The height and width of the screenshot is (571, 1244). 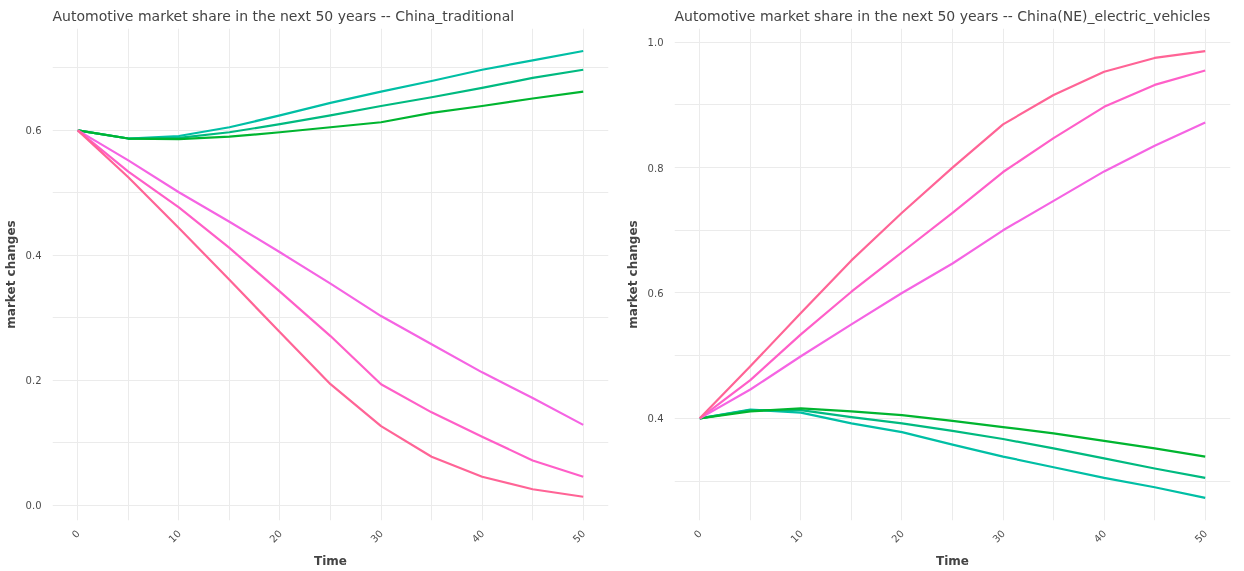 I want to click on line-series, so click(x=330, y=115).